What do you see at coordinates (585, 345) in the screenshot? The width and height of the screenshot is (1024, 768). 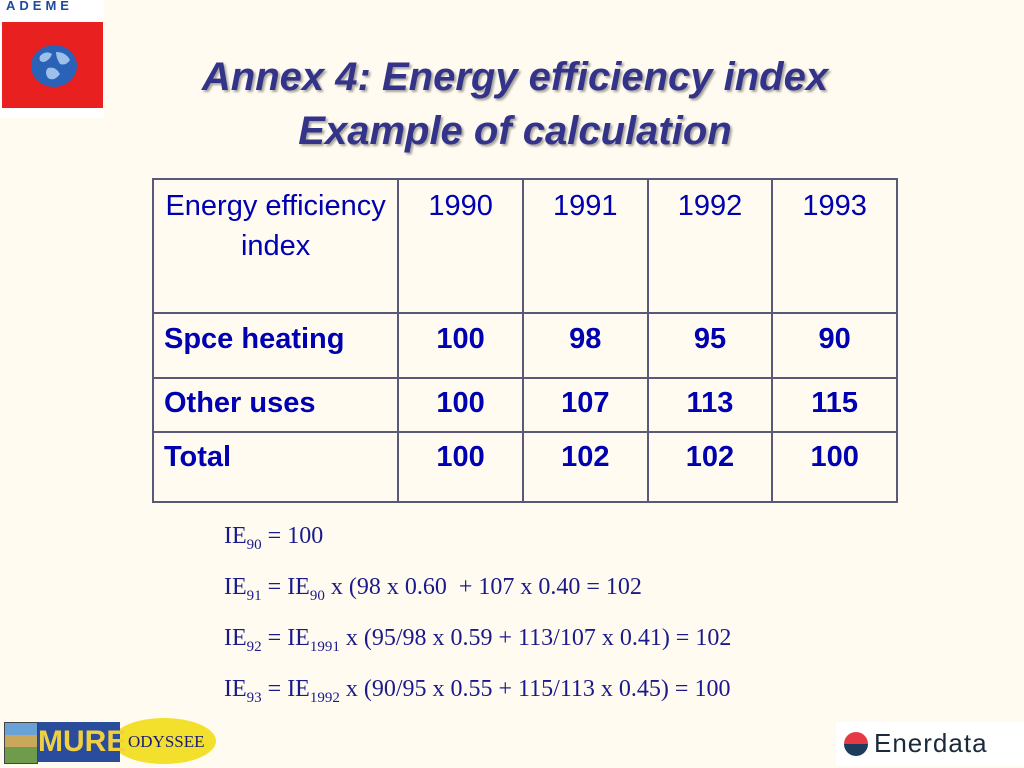 I see `table-cell: 98` at bounding box center [585, 345].